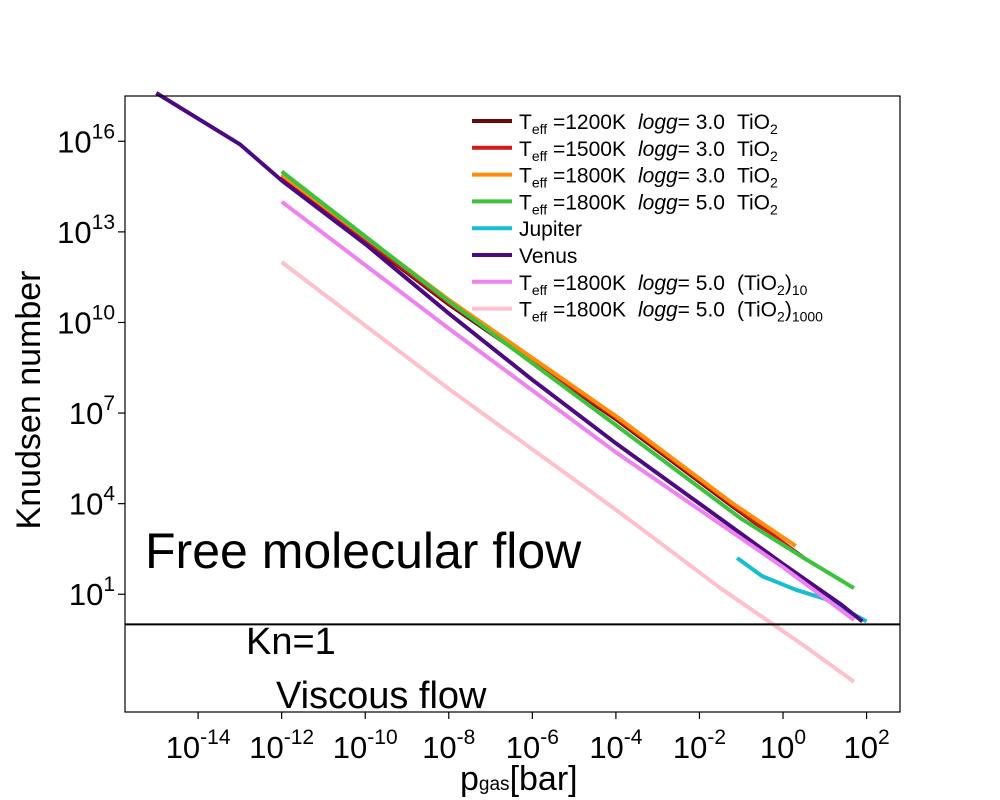  I want to click on legend-label-3: Teff =1800K logg= 3.0 TiO2, so click(648, 178).